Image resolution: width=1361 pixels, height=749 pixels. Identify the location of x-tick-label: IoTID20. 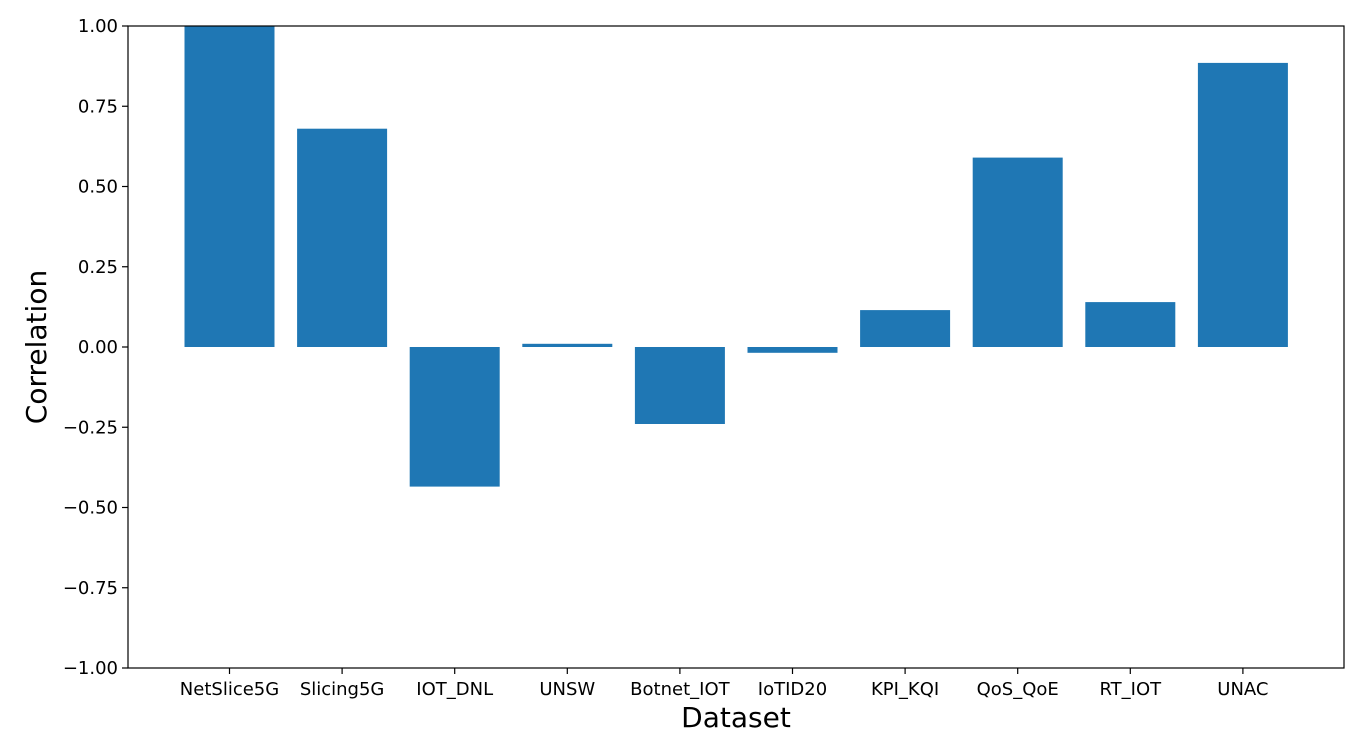
(792, 689).